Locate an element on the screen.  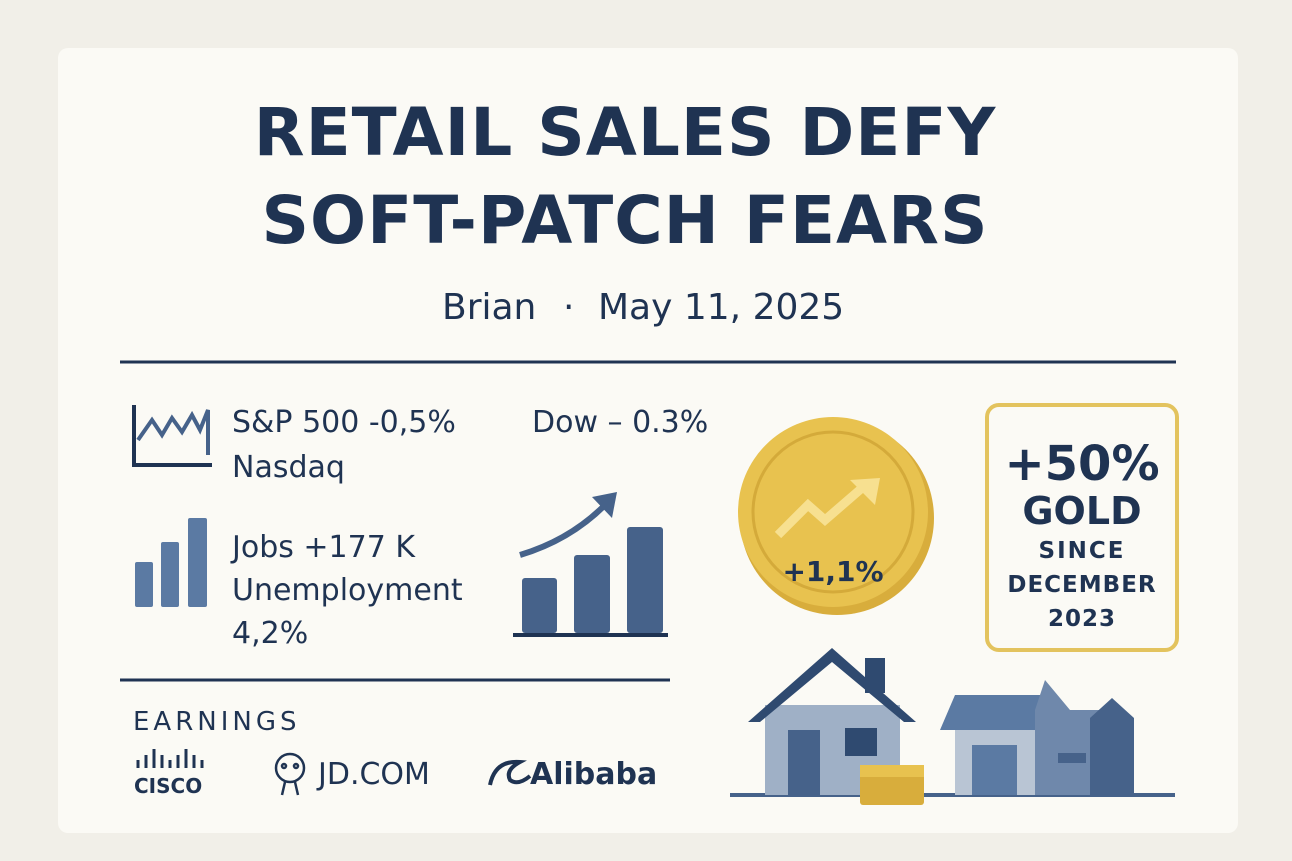
gold-line: GOLD is located at coordinates (1082, 511).